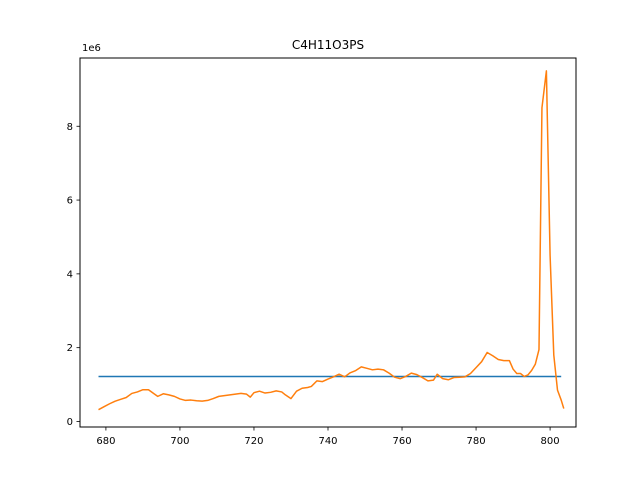 The height and width of the screenshot is (480, 640). Describe the element at coordinates (70, 127) in the screenshot. I see `y-tick-label: 8` at that location.